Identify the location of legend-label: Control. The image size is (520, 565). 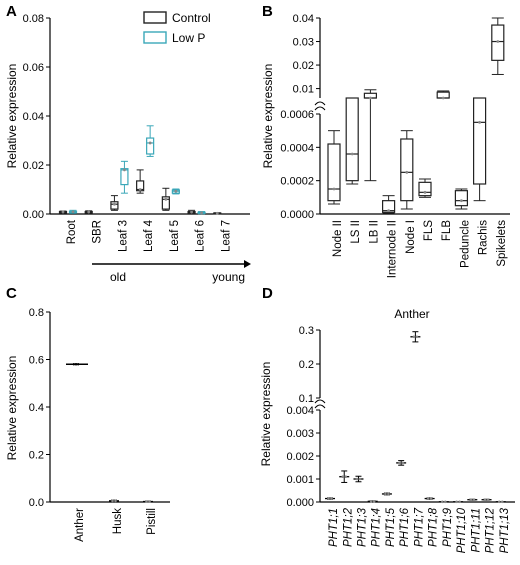
(191, 18).